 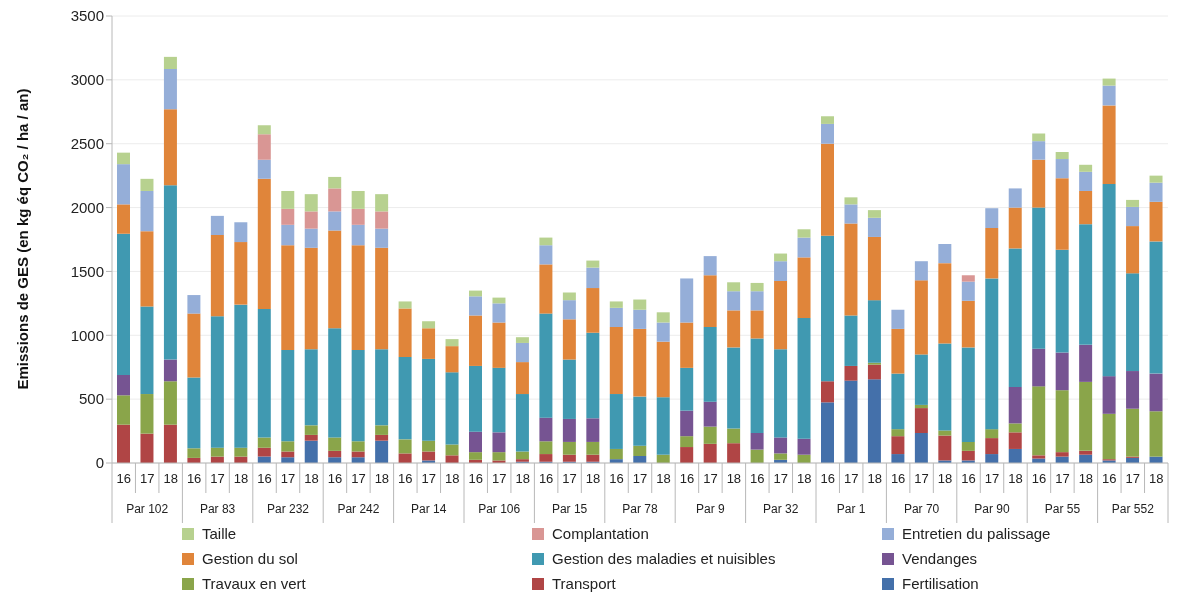 What do you see at coordinates (600, 533) in the screenshot?
I see `legend-label: Complantation` at bounding box center [600, 533].